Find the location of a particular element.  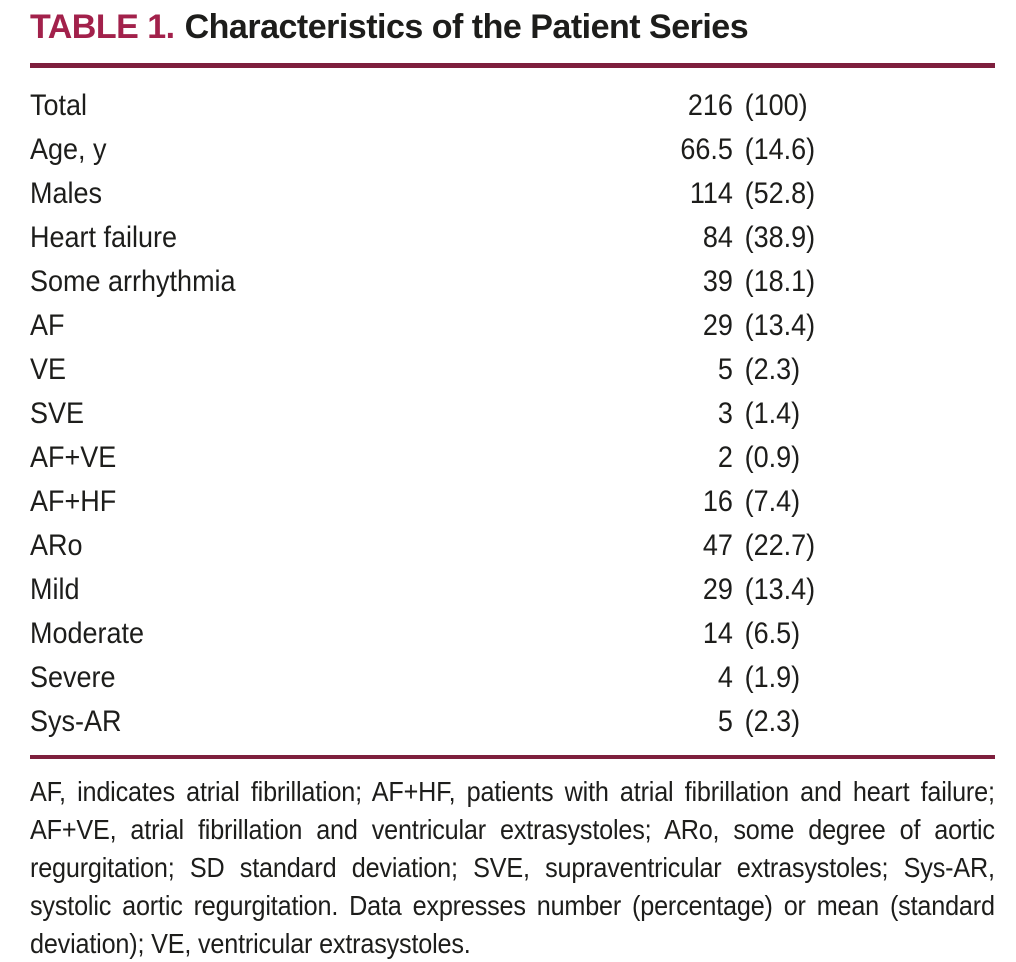

table-row: Age, y 66.5 (14.6) is located at coordinates (512, 150).